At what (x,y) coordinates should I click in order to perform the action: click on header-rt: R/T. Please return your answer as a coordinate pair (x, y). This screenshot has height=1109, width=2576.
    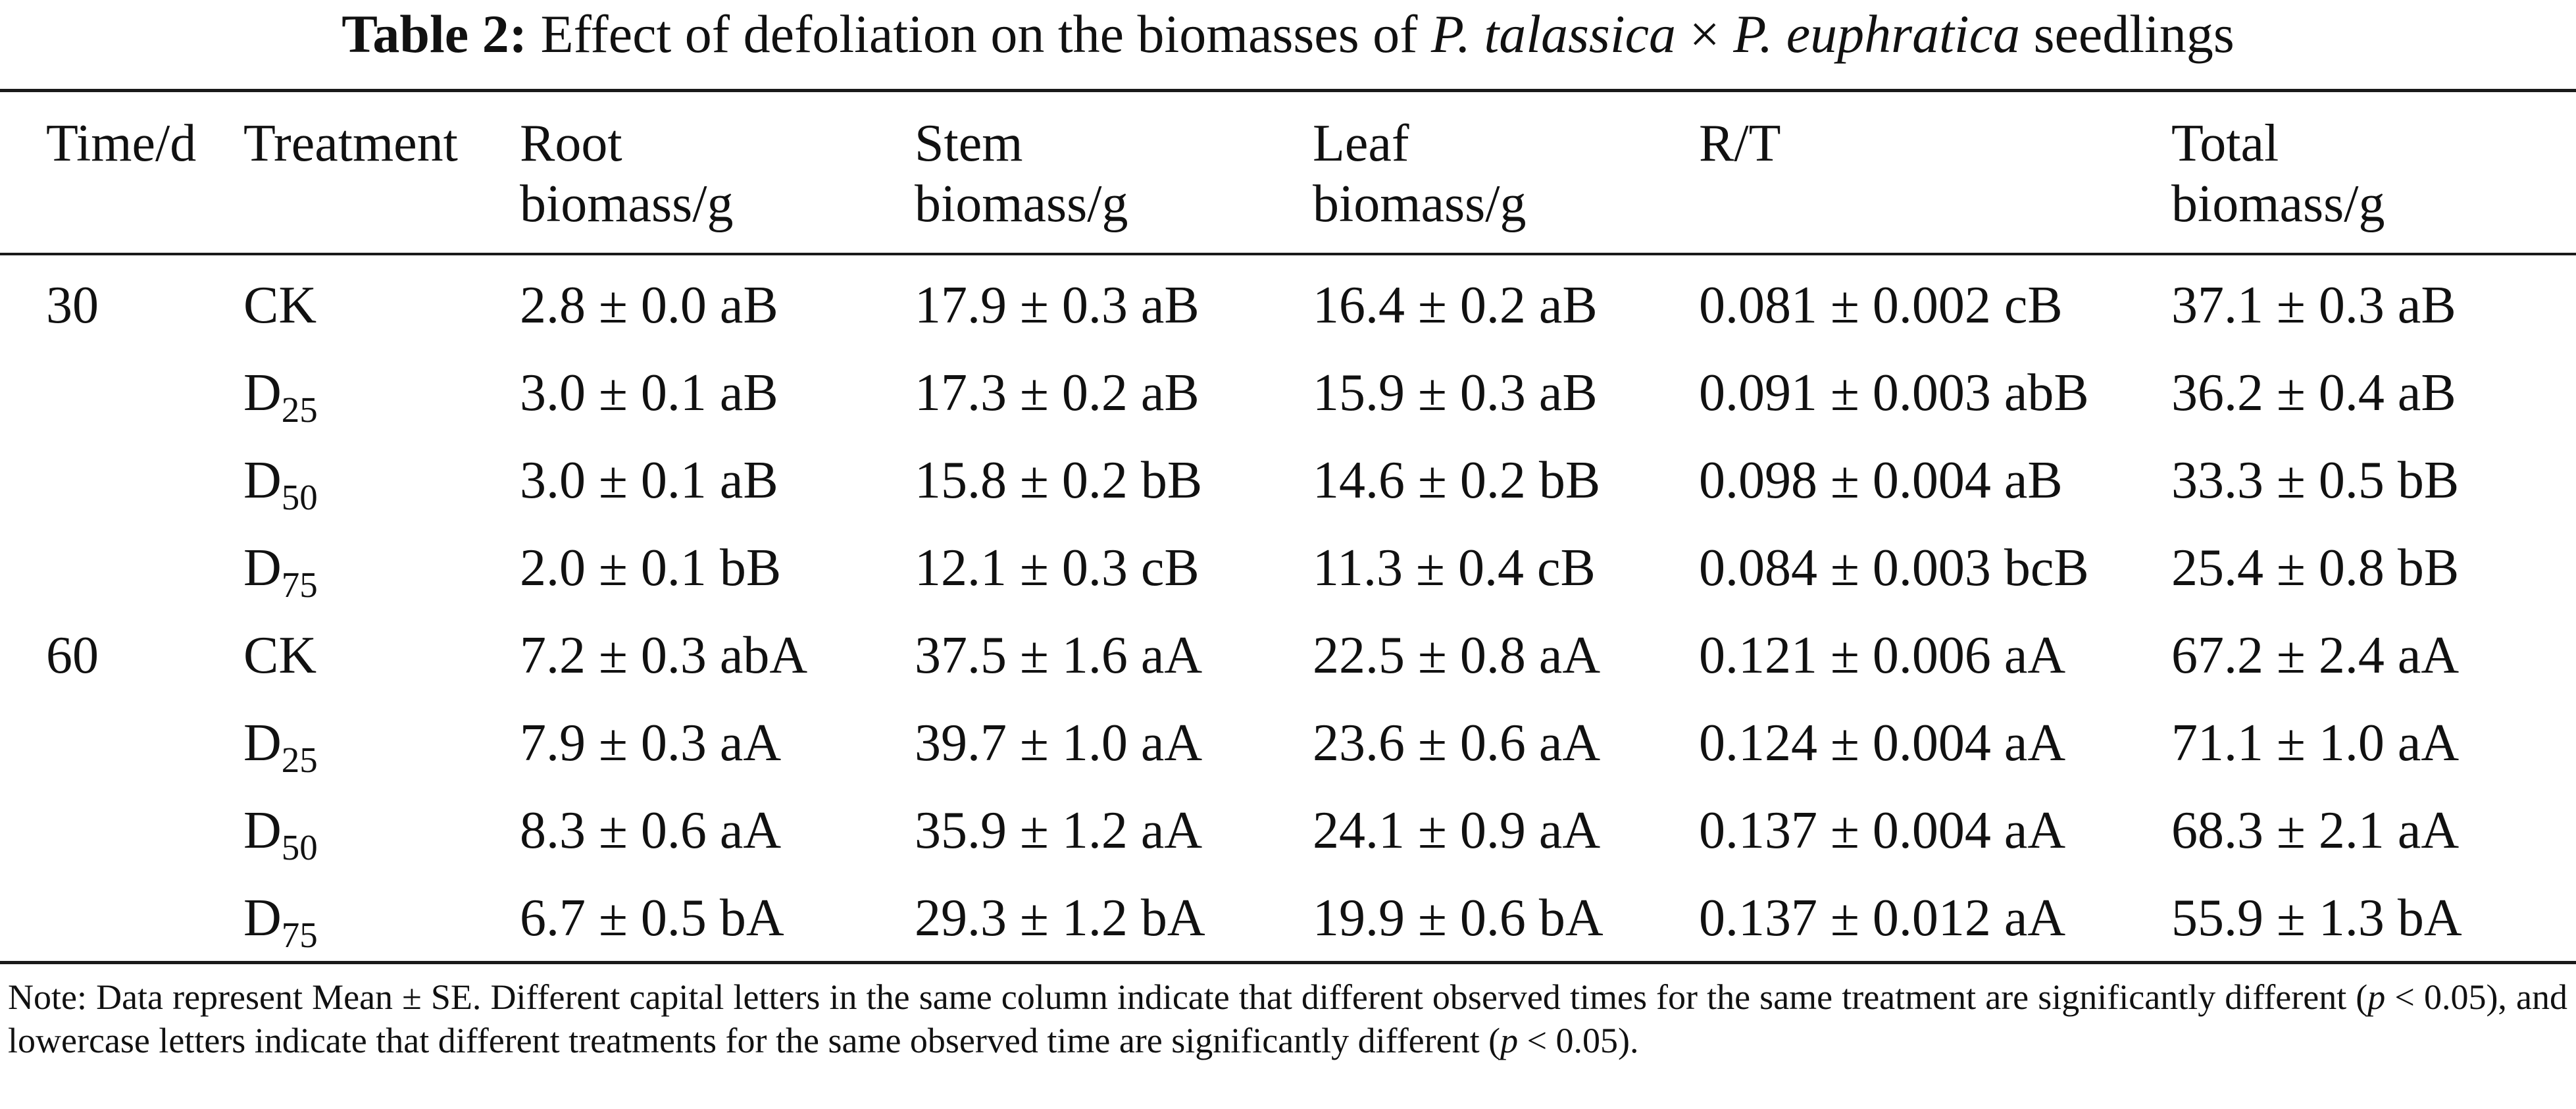
    Looking at the image, I should click on (1740, 143).